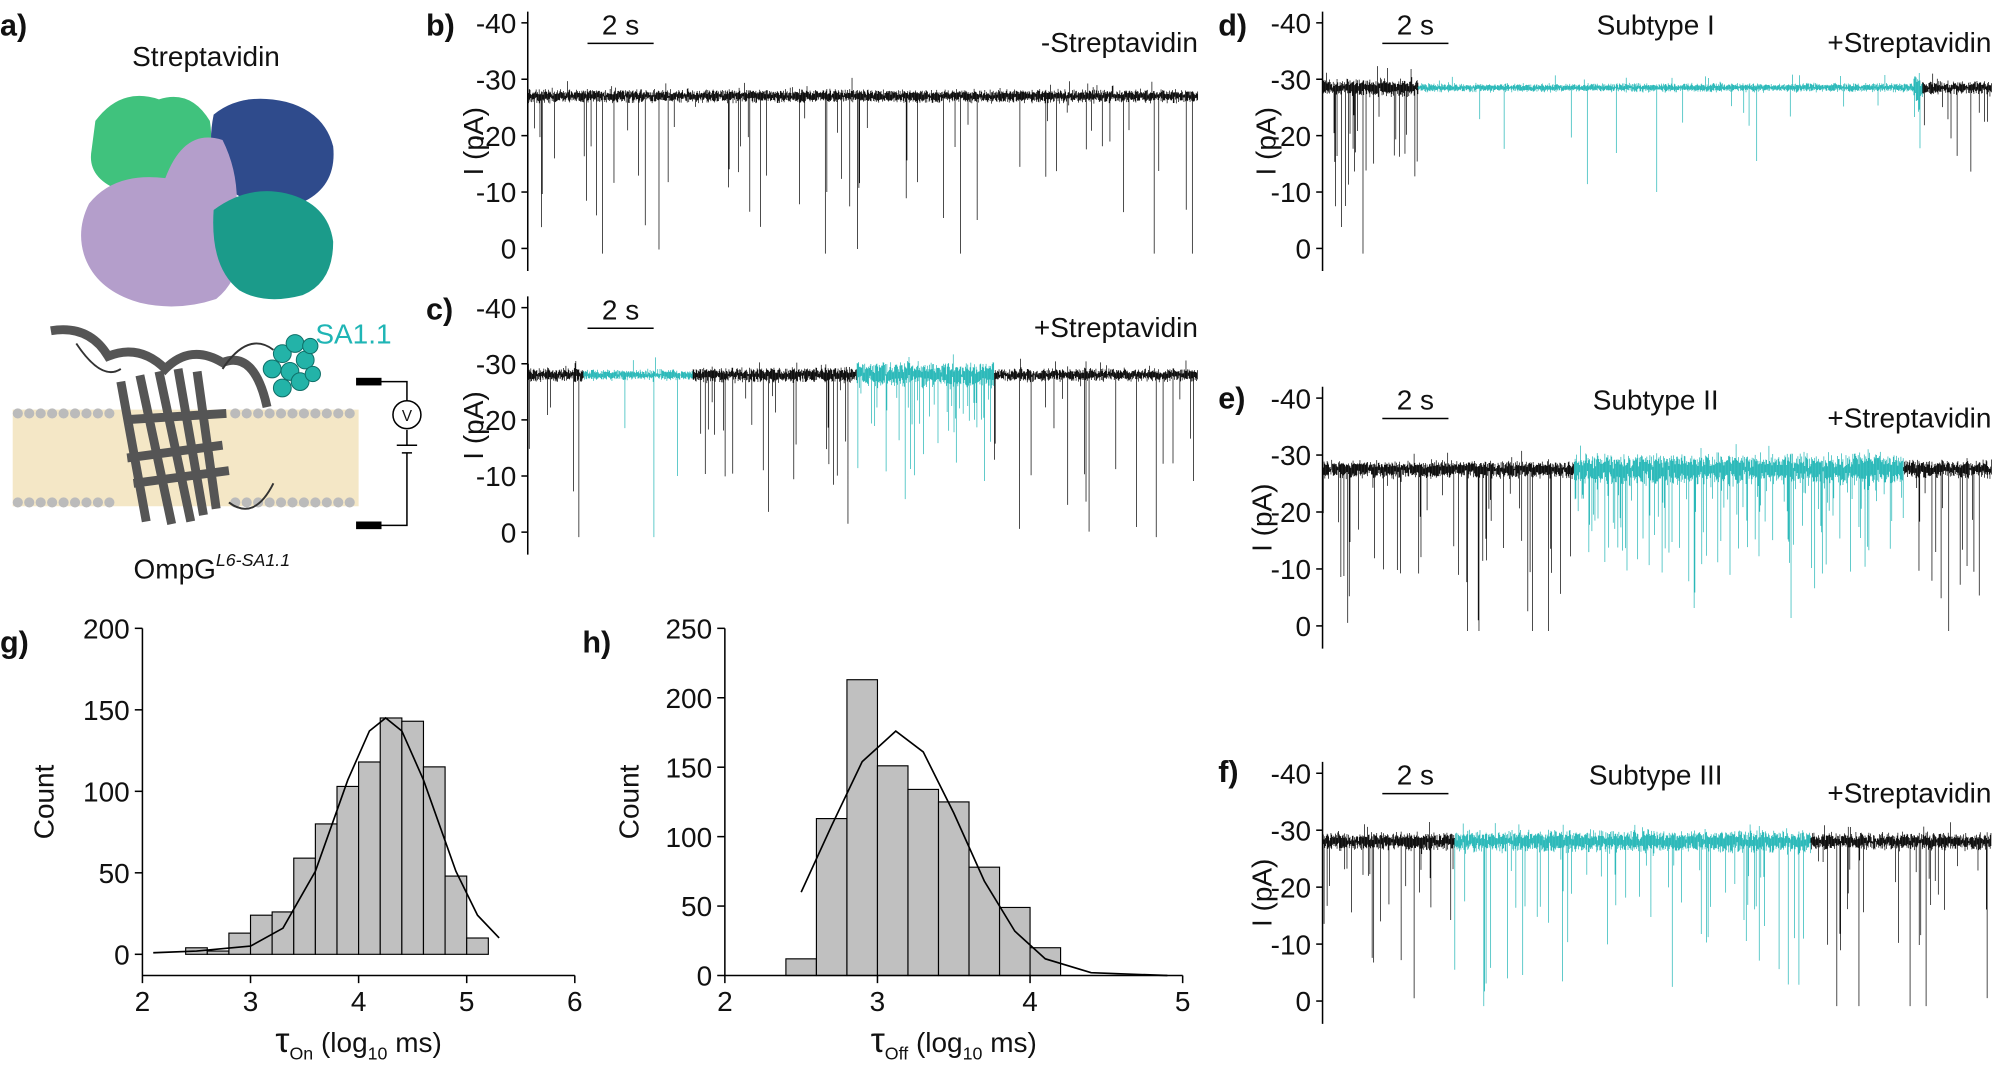 The height and width of the screenshot is (1071, 1994). Describe the element at coordinates (301, 1053) in the screenshot. I see `x-axis-label-part: On` at that location.